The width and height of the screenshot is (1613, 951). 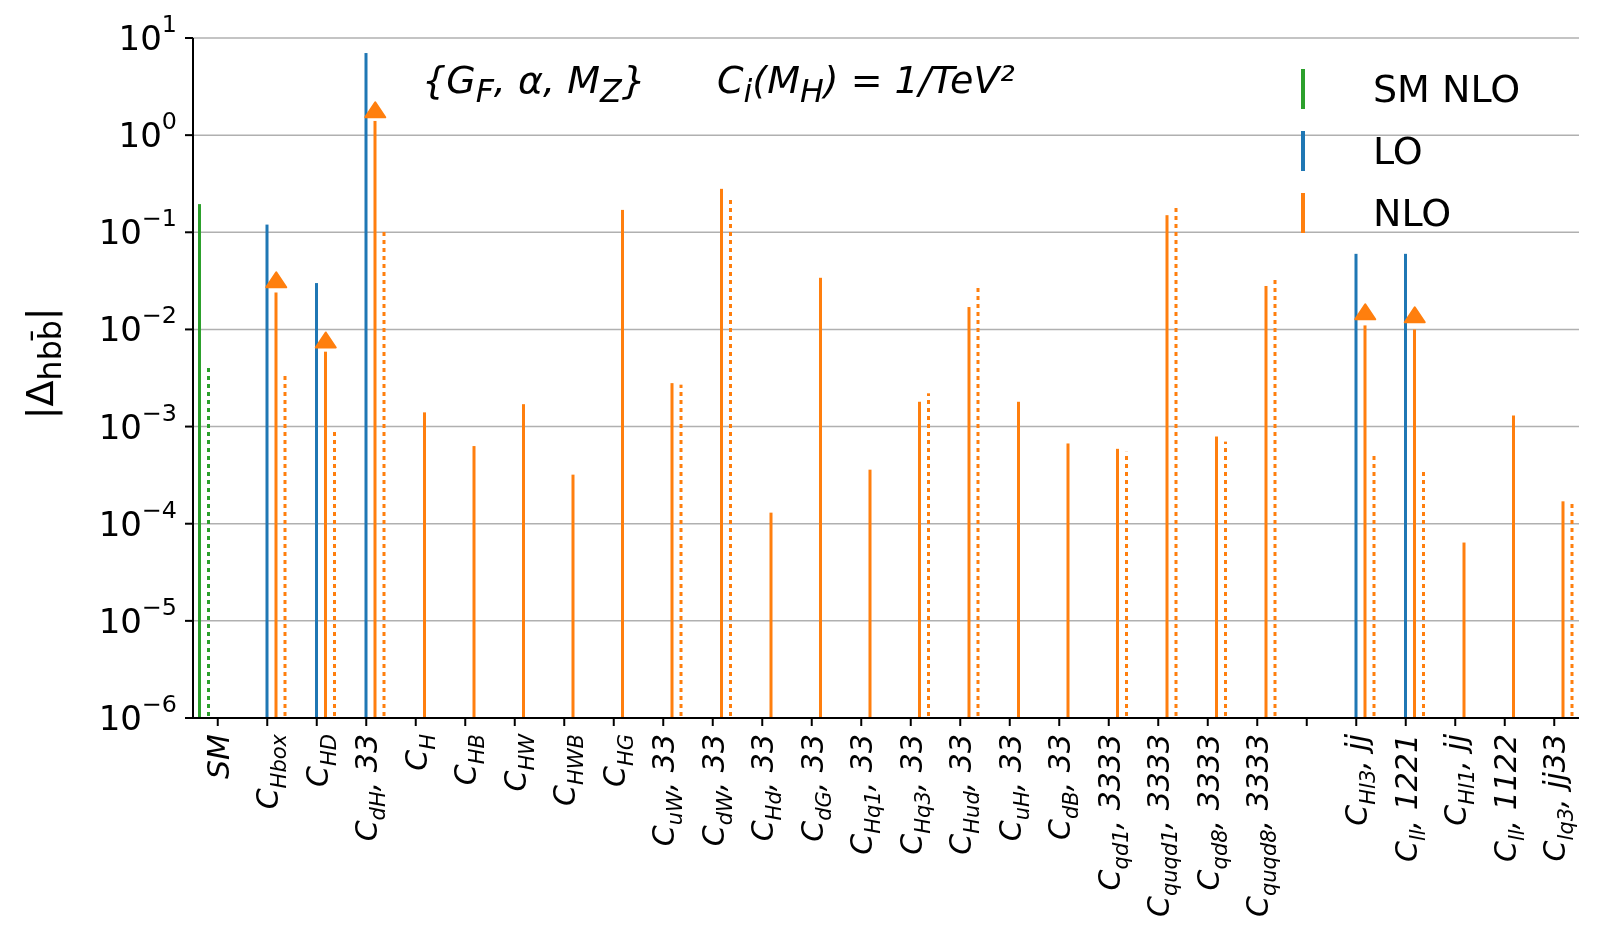 I want to click on legend-label: NLO, so click(x=1412, y=213).